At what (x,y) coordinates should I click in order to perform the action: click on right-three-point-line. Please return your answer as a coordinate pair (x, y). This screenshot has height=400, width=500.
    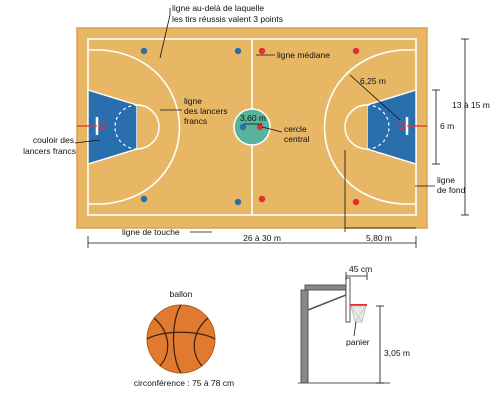
    Looking at the image, I should click on (369, 127).